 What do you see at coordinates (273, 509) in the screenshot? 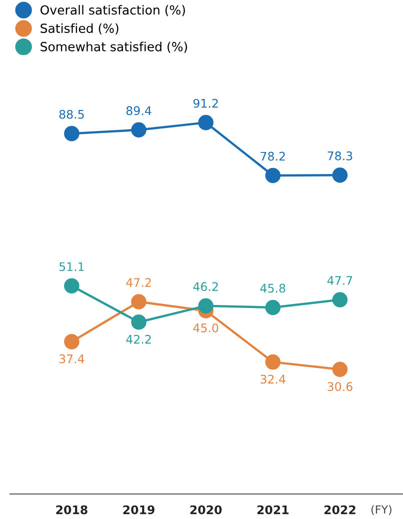
I see `x-tick-label: 2021` at bounding box center [273, 509].